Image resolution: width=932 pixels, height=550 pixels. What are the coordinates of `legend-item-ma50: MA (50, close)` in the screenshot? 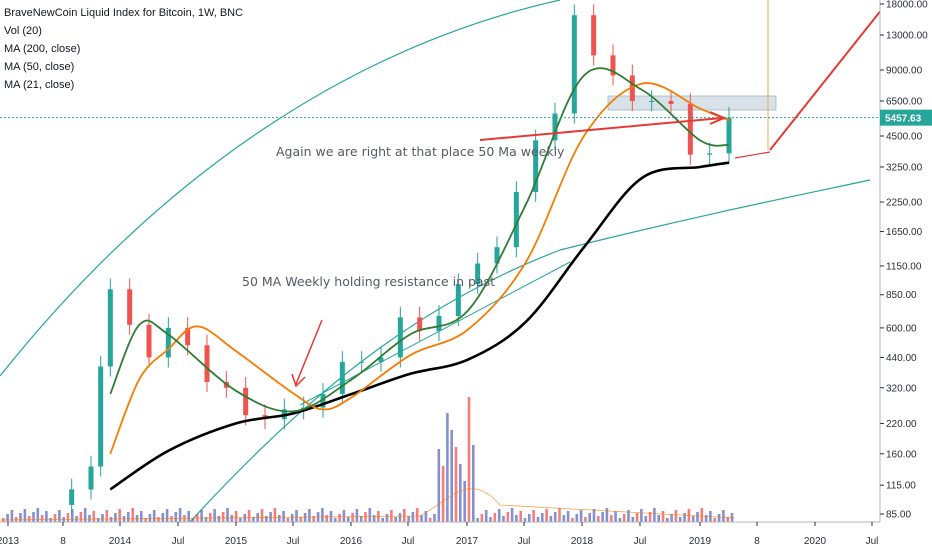 It's located at (39, 67).